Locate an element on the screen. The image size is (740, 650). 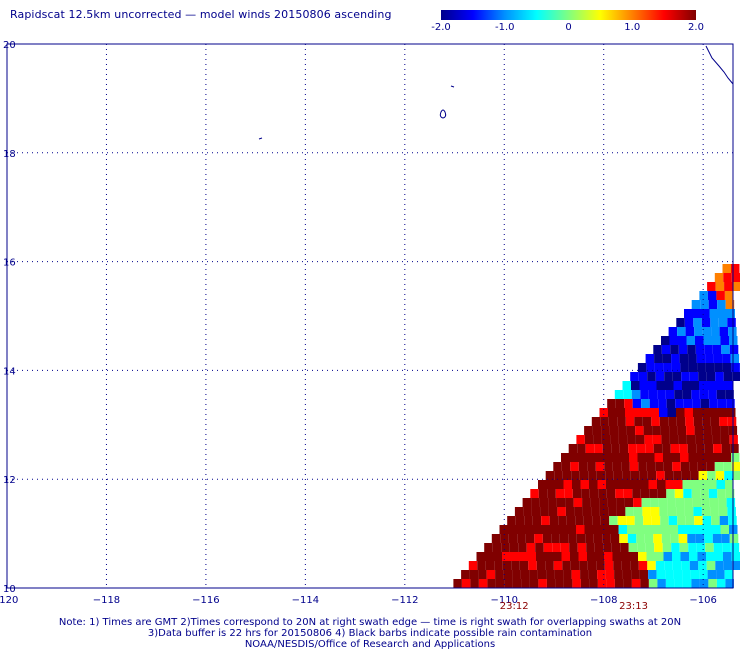
coastline is located at coordinates (496, 92).